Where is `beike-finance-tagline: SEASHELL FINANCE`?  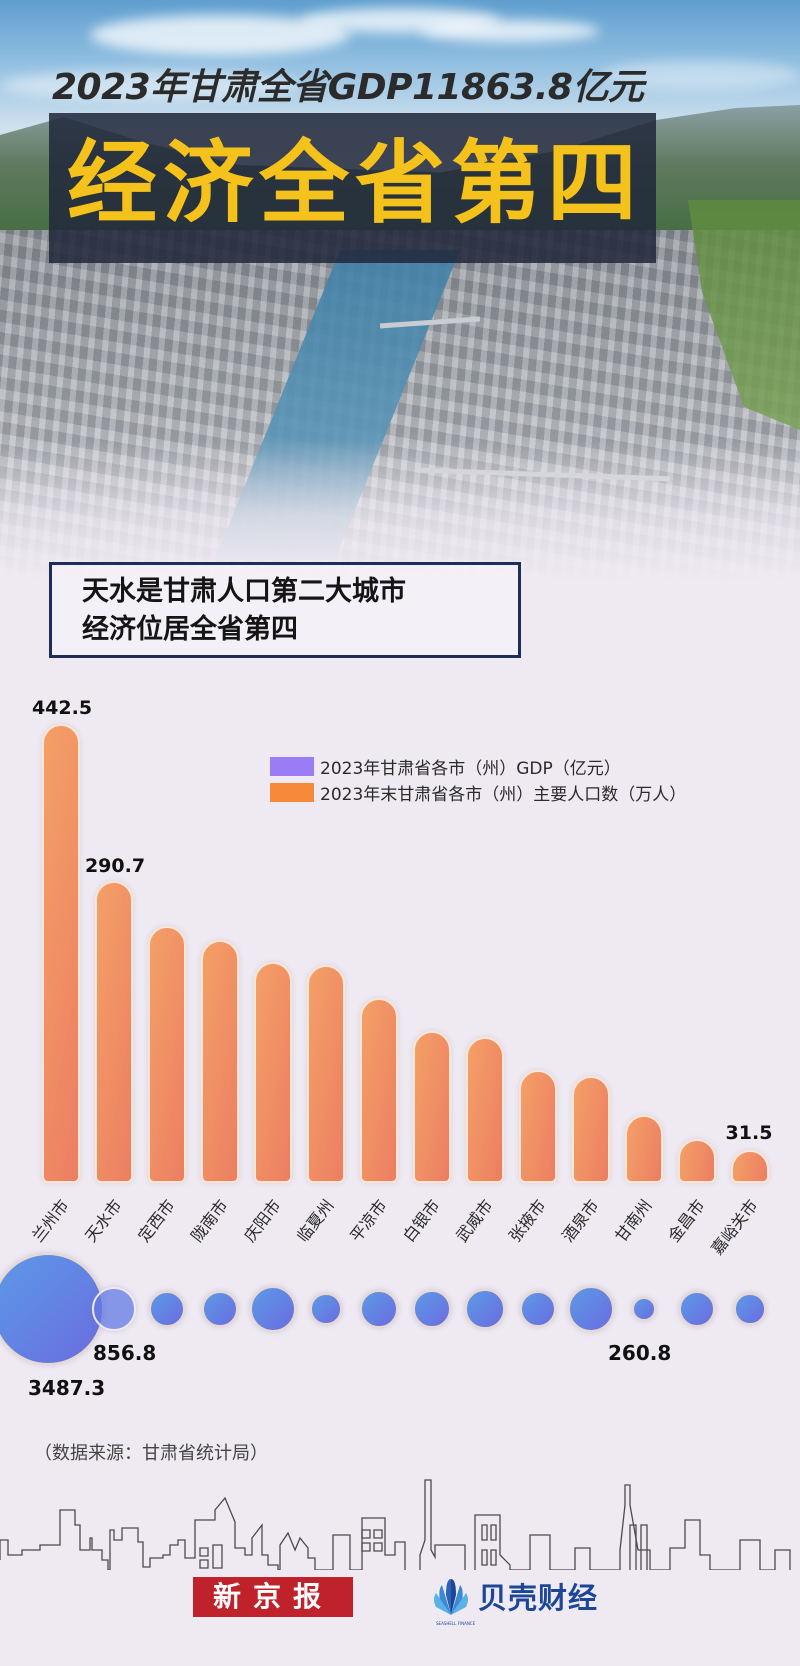 beike-finance-tagline: SEASHELL FINANCE is located at coordinates (456, 1623).